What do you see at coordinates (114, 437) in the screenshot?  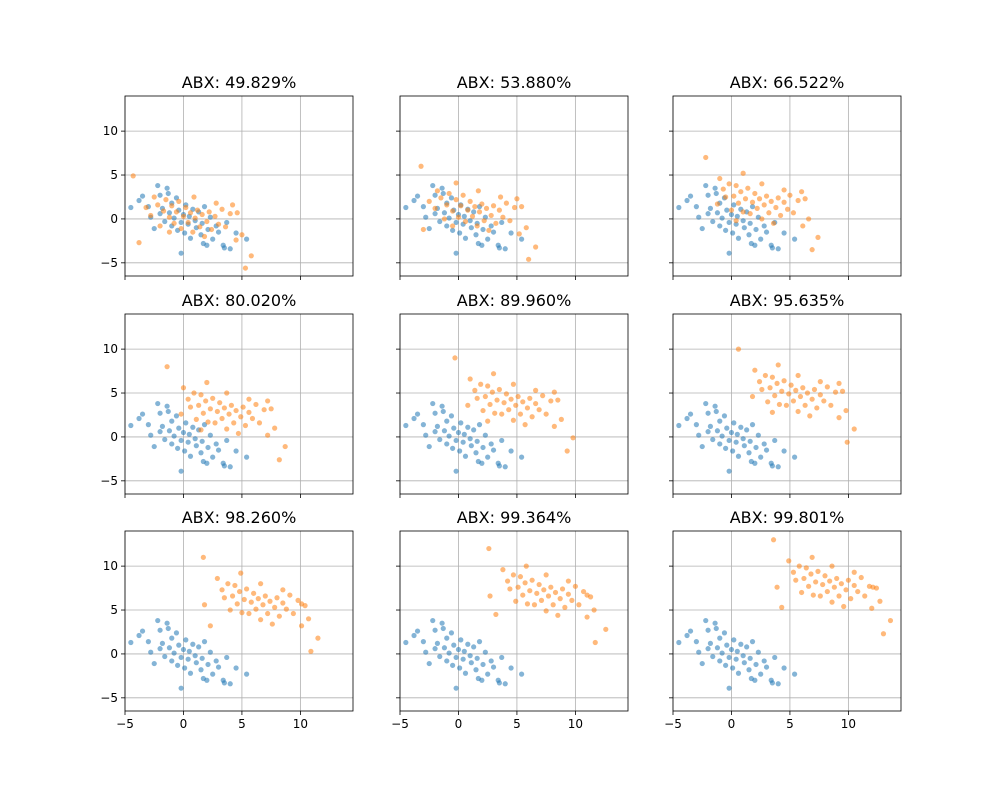 I see `y-tick-label: 0` at bounding box center [114, 437].